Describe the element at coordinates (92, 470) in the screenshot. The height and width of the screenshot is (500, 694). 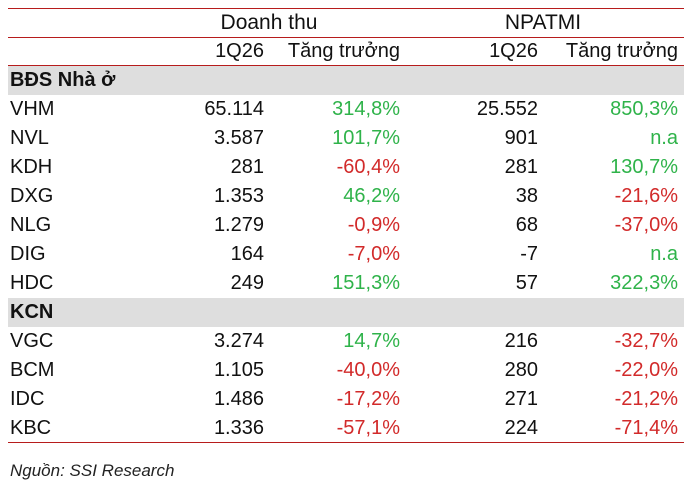
I see `source-note: Nguồn: SSI Research` at that location.